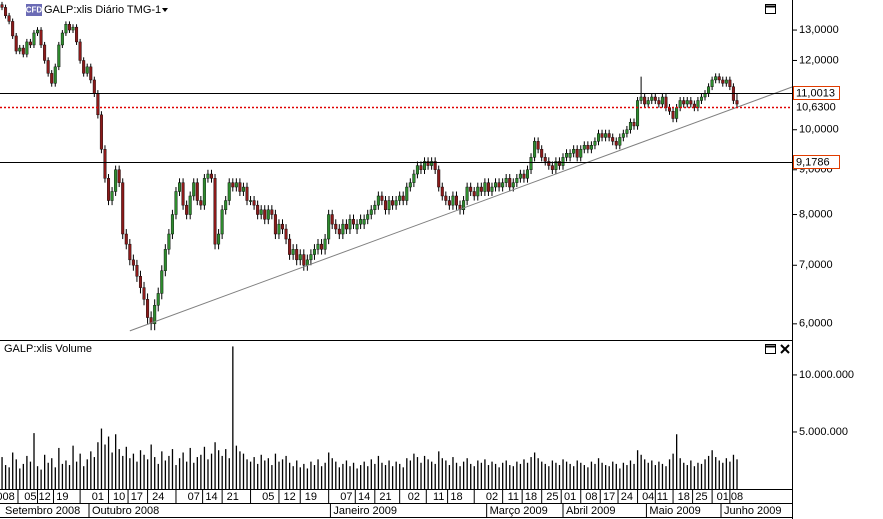 The width and height of the screenshot is (883, 519). What do you see at coordinates (737, 497) in the screenshot?
I see `x-tick-label: 08` at bounding box center [737, 497].